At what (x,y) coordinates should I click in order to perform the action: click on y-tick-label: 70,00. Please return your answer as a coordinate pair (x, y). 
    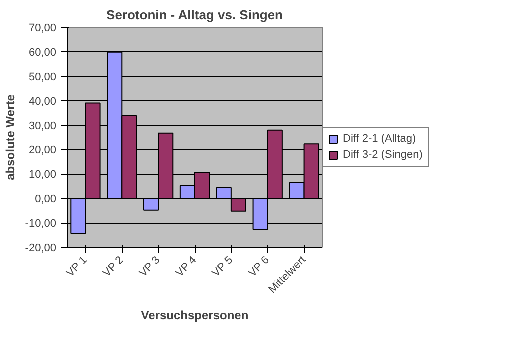
    Looking at the image, I should click on (42, 28).